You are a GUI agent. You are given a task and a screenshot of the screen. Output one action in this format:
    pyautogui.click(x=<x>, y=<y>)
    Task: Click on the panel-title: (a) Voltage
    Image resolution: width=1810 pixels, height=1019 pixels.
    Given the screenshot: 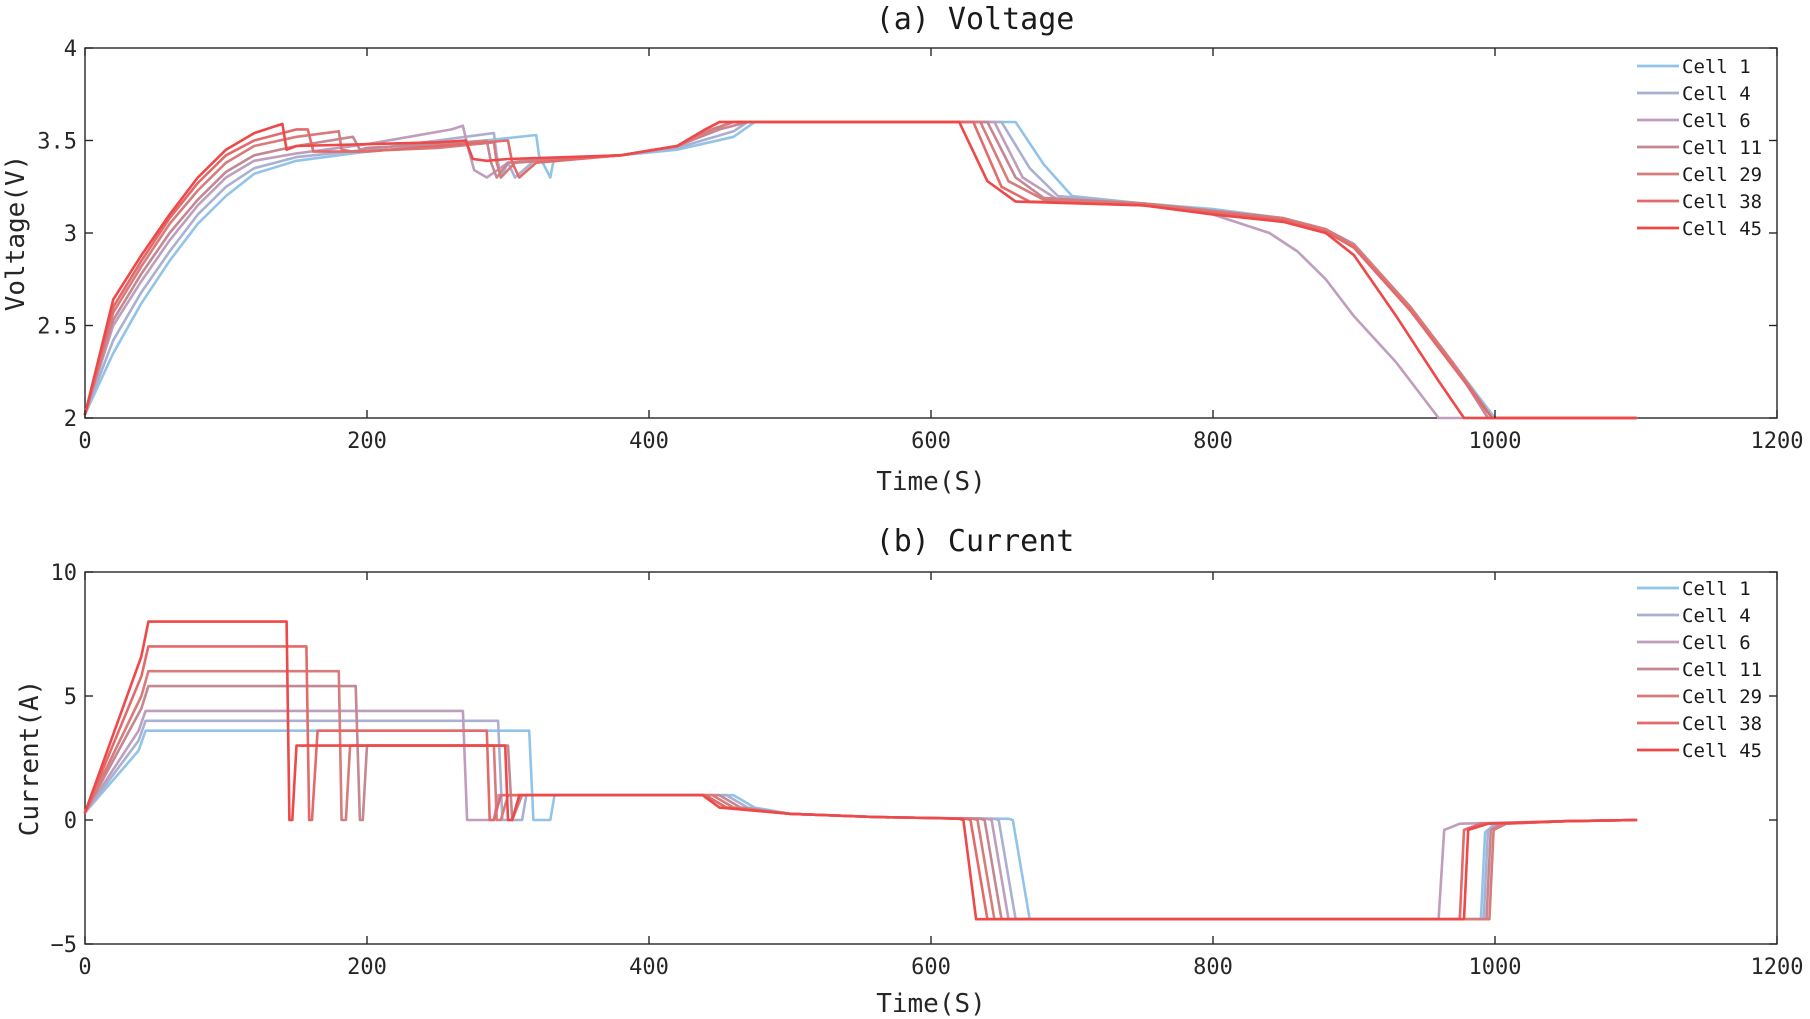 What is the action you would take?
    pyautogui.click(x=975, y=19)
    